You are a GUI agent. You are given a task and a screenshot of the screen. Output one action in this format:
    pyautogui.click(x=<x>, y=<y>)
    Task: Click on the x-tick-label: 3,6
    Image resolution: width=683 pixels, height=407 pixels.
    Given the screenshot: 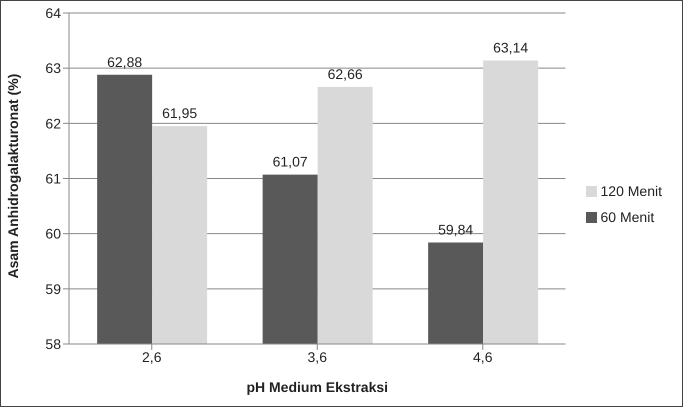 What is the action you would take?
    pyautogui.click(x=318, y=356)
    